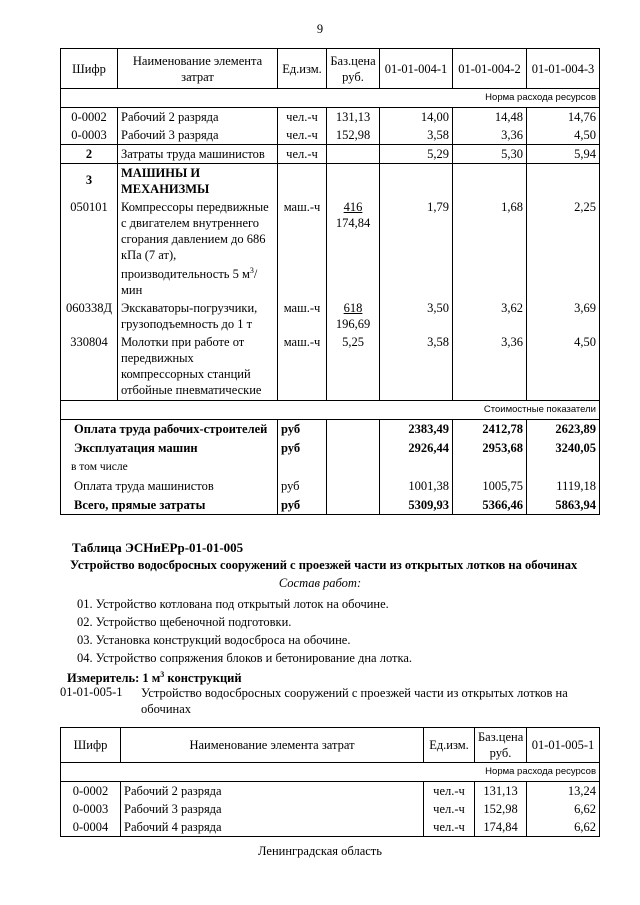 This screenshot has height=905, width=640. Describe the element at coordinates (89, 154) in the screenshot. I see `table-cell: 2` at that location.